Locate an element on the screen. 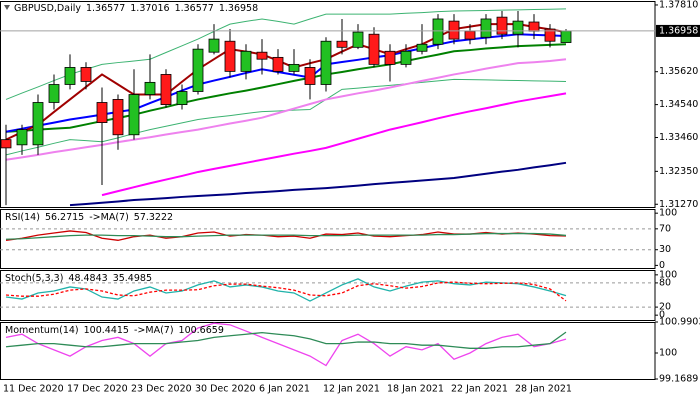 This screenshot has width=700, height=400. pane-header: Momentum(14) 100.4415 ->MA(7) 100.6659 is located at coordinates (114, 330).